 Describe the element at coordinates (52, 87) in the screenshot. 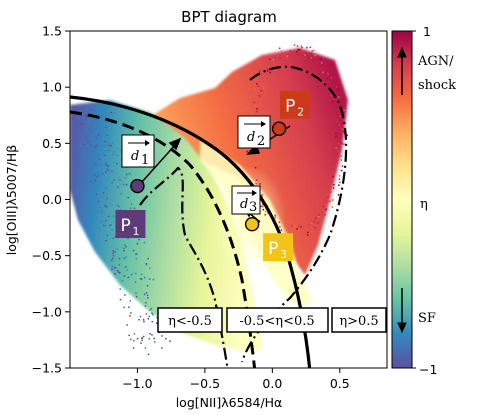

I see `y-tick-label: 1.0` at that location.